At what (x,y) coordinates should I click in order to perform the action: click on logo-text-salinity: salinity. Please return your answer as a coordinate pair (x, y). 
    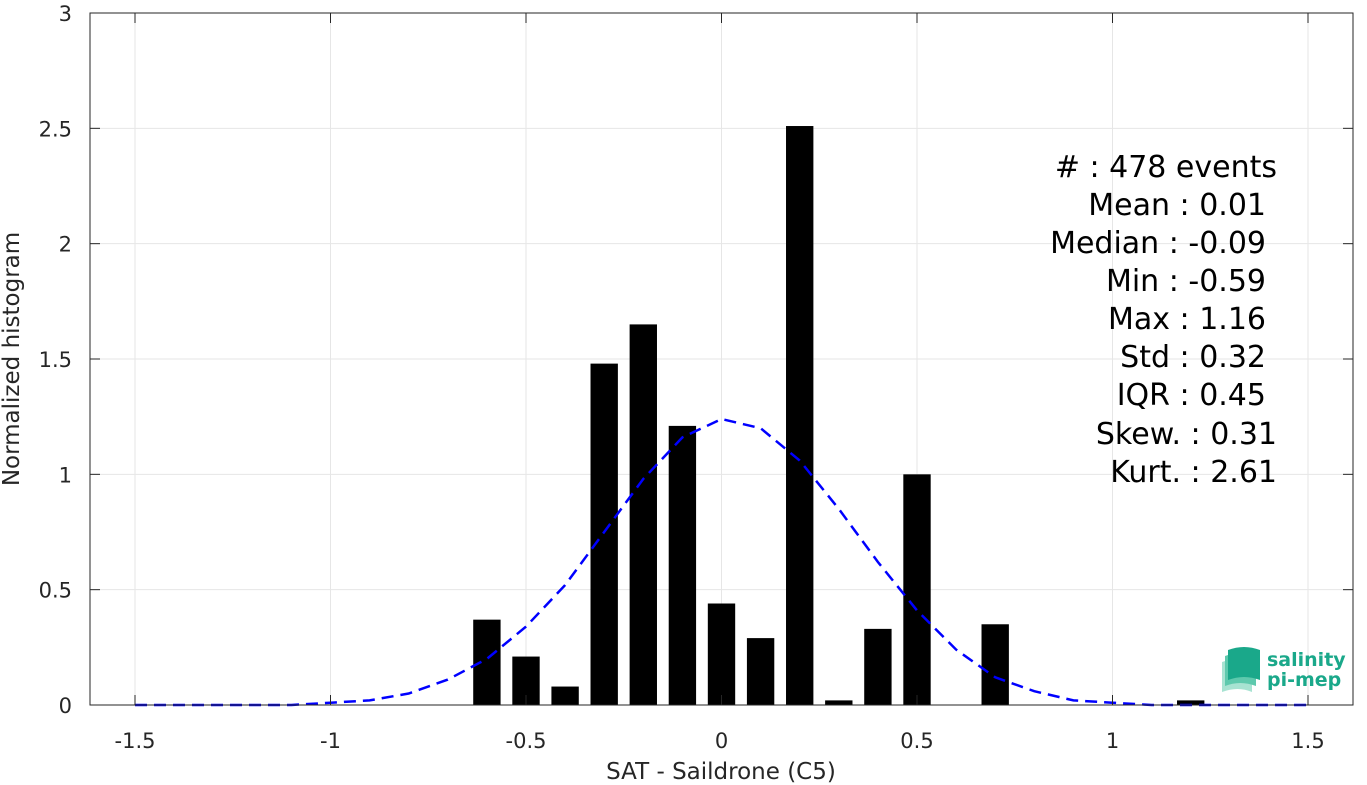
    Looking at the image, I should click on (1306, 660).